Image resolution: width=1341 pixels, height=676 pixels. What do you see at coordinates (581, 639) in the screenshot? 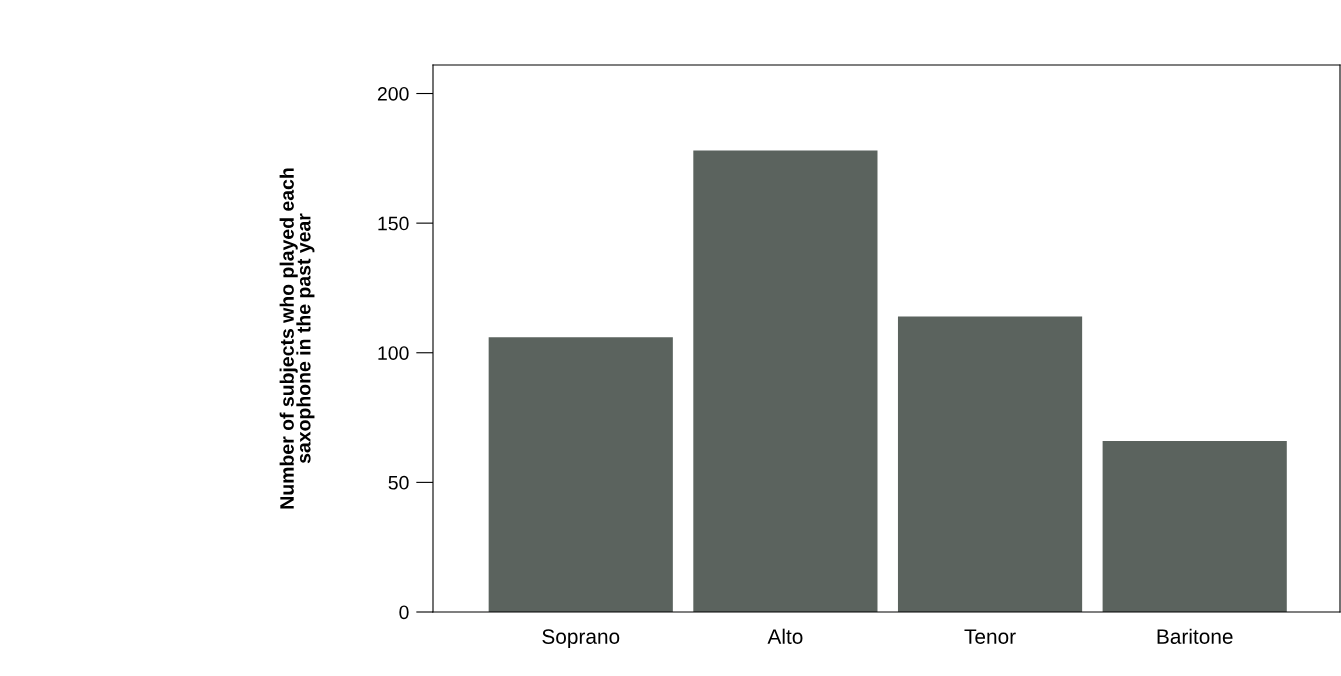
I see `x-tick-label: Soprano` at bounding box center [581, 639].